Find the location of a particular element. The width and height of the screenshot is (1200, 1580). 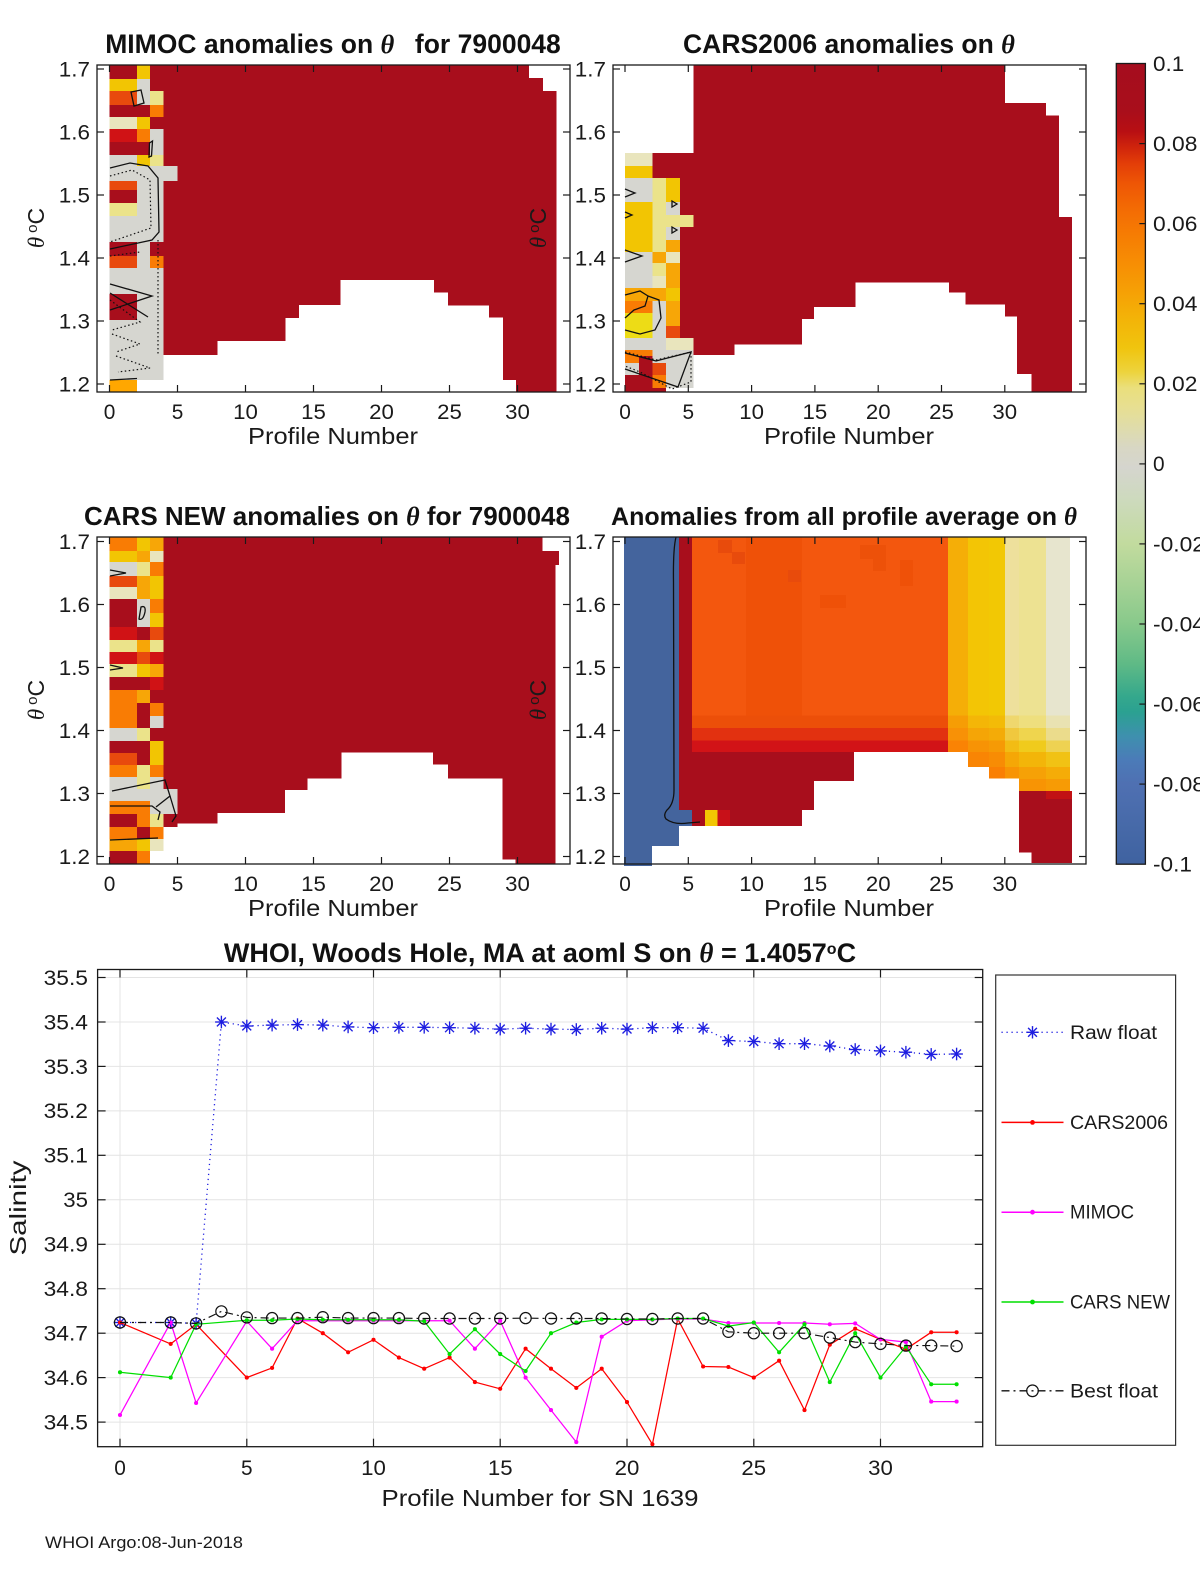

svg-text: MIMOC is located at coordinates (1102, 1213).